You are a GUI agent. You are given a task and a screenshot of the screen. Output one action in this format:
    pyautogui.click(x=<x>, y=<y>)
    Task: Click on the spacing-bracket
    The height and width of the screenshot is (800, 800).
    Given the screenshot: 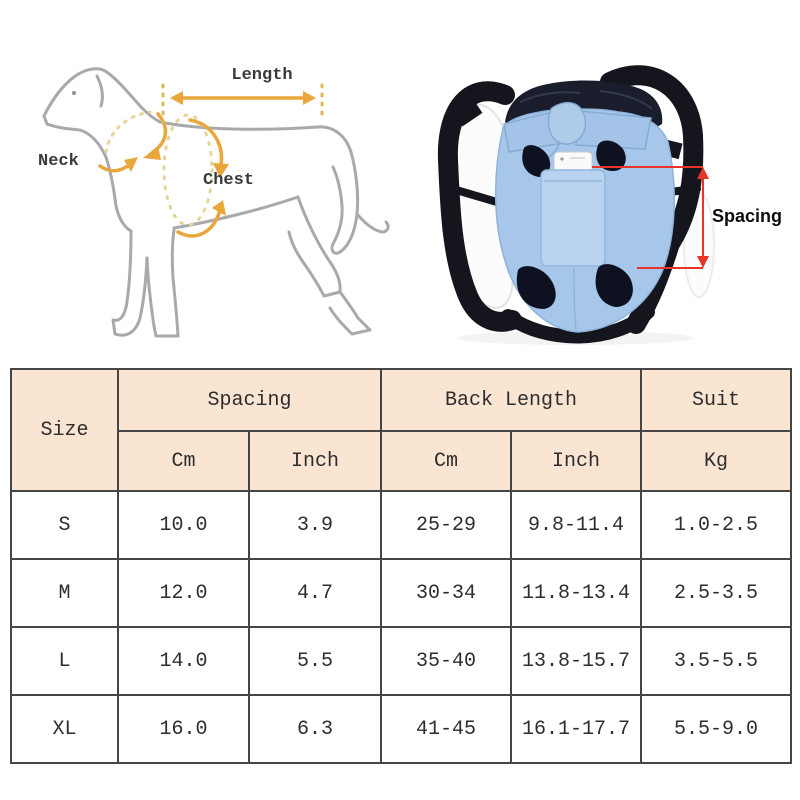 What is the action you would take?
    pyautogui.click(x=650, y=217)
    